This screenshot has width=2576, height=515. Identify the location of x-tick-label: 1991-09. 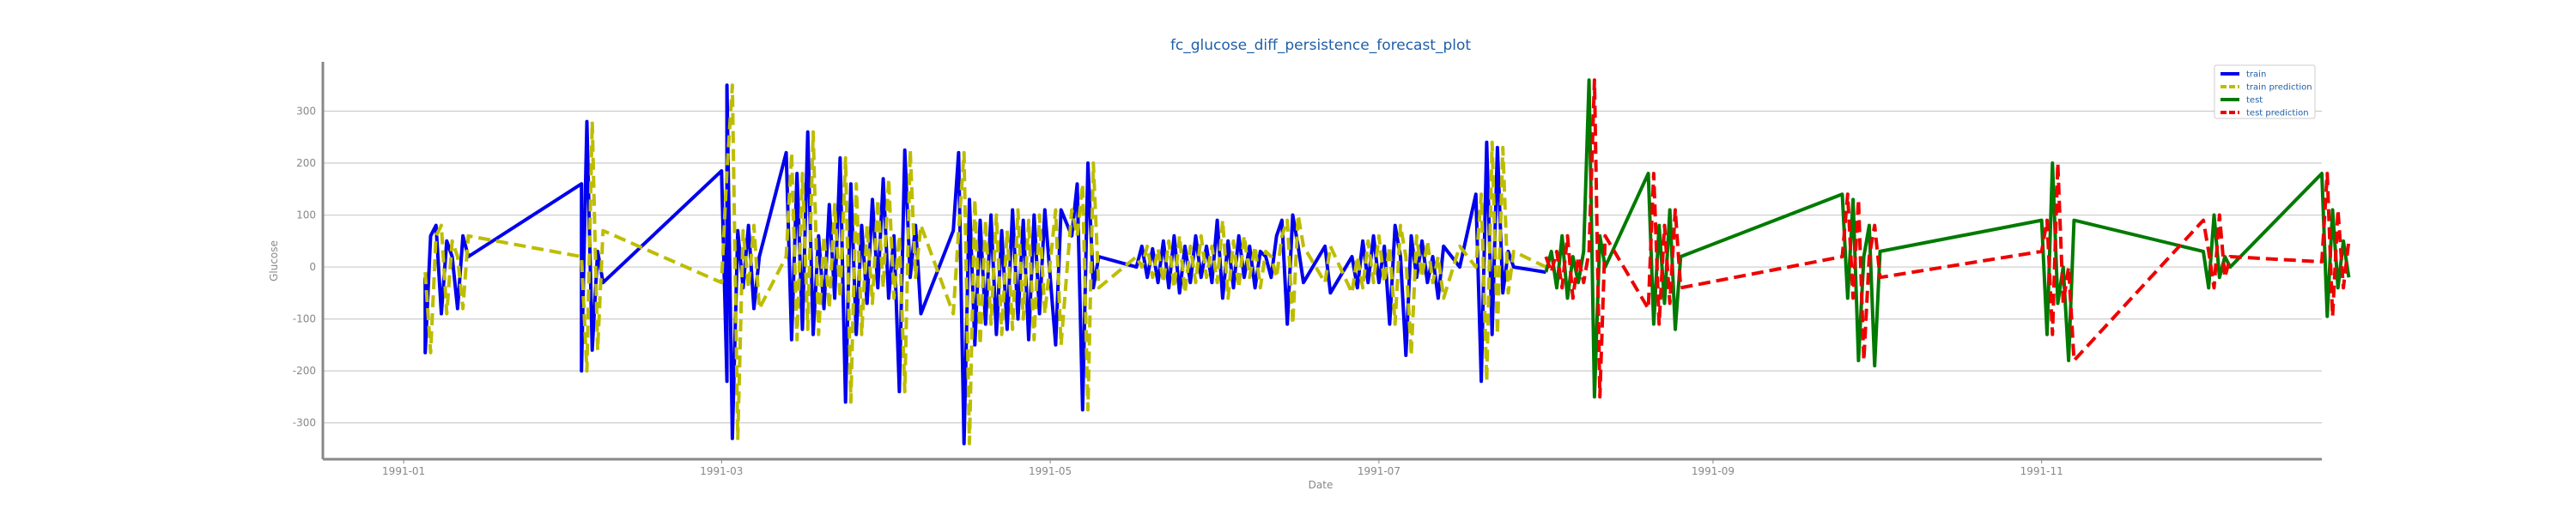
(1714, 471).